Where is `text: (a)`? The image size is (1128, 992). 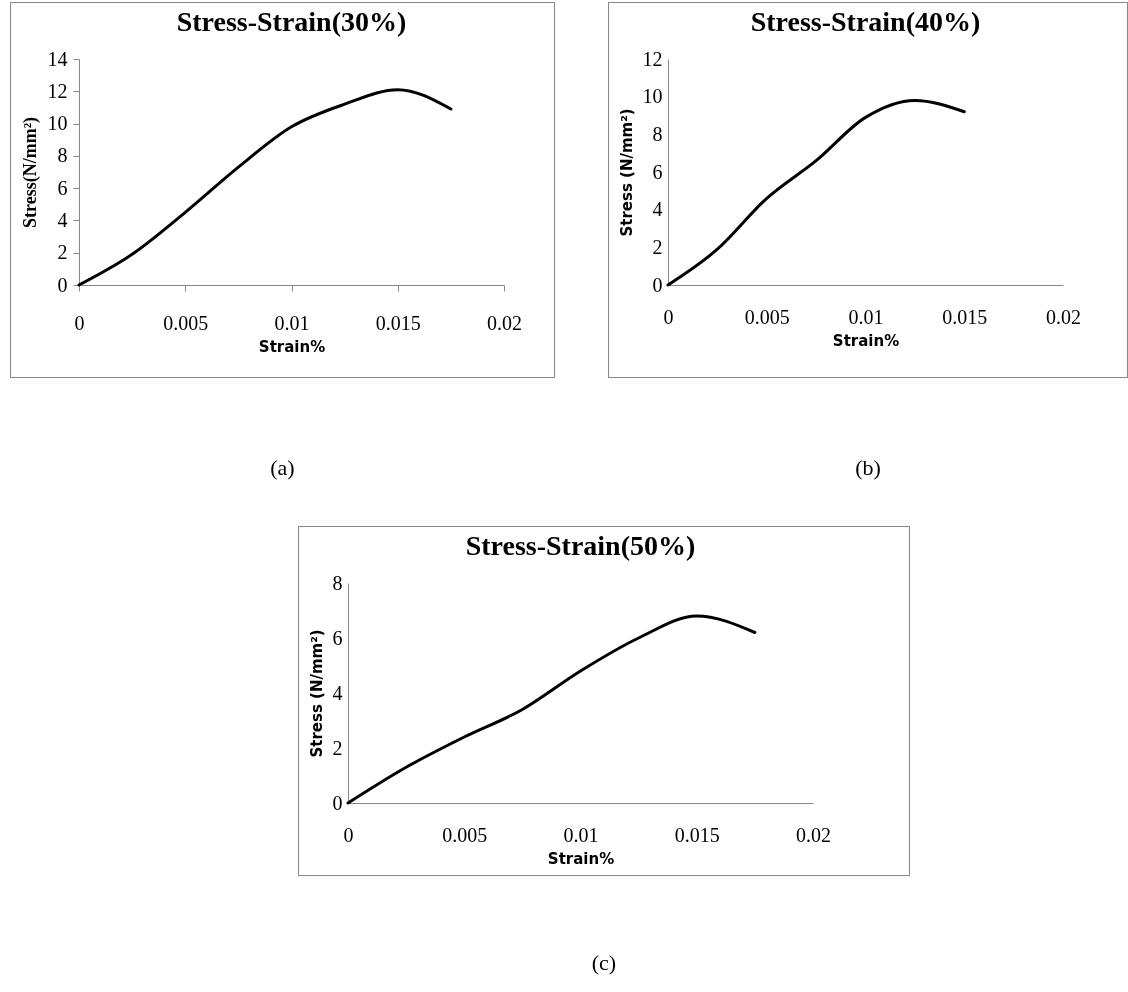 text: (a) is located at coordinates (282, 468).